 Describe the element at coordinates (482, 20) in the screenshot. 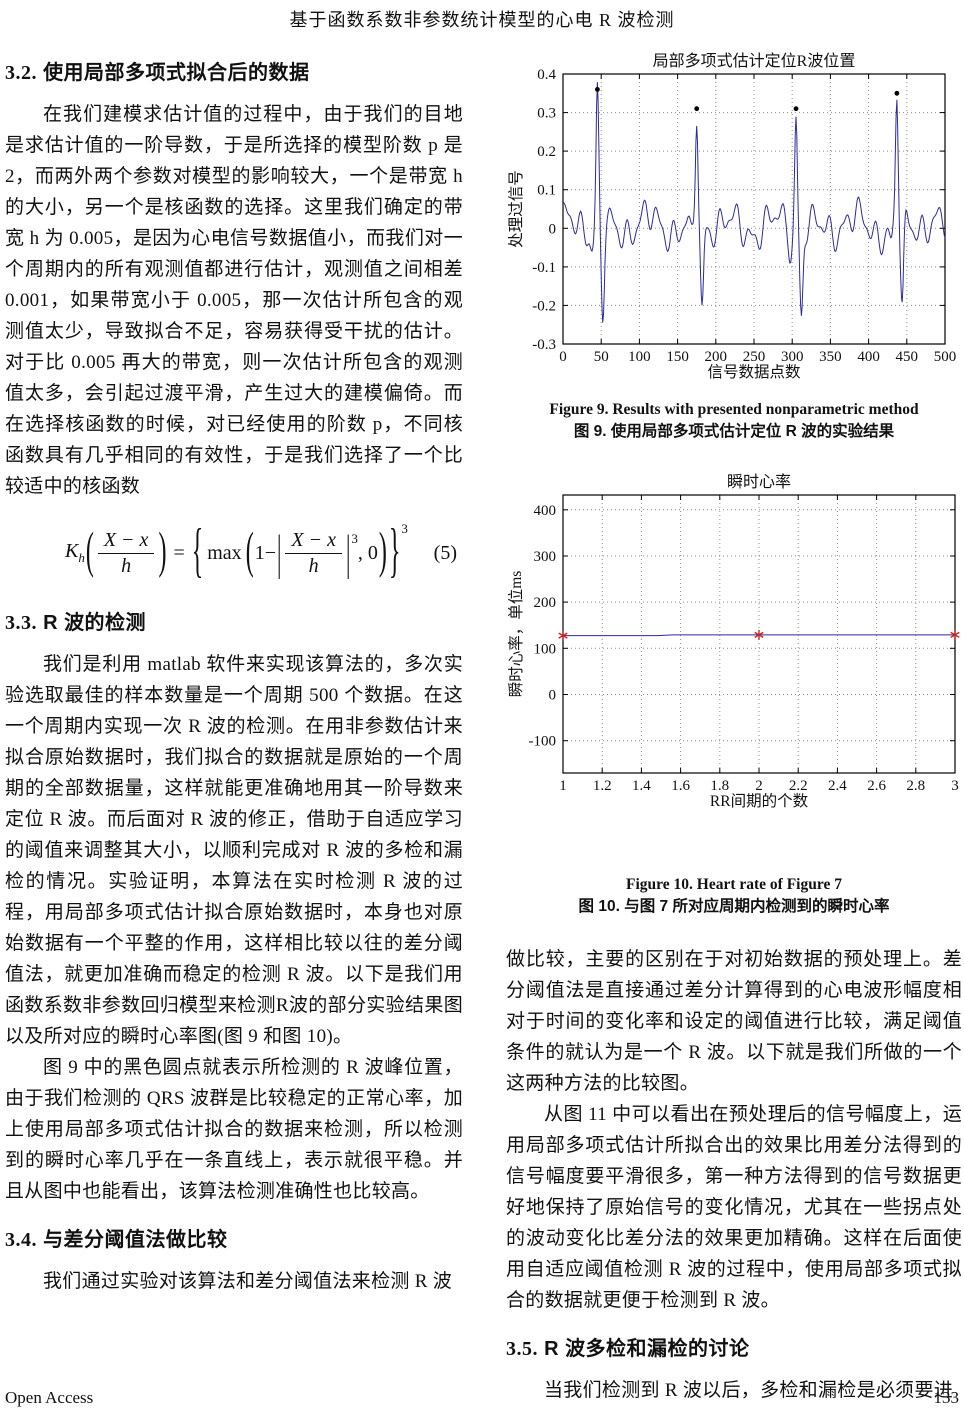

I see `paper-running-title: 基于函数系数非参数统计模型的心电 R 波检测` at that location.